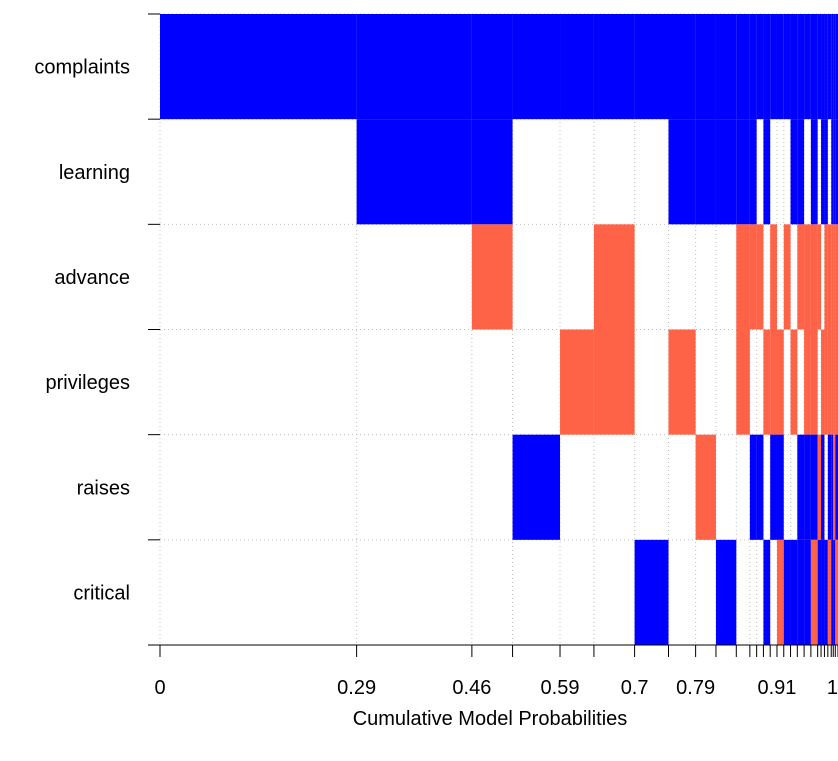  I want to click on x-tick-label: 0.59, so click(560, 688).